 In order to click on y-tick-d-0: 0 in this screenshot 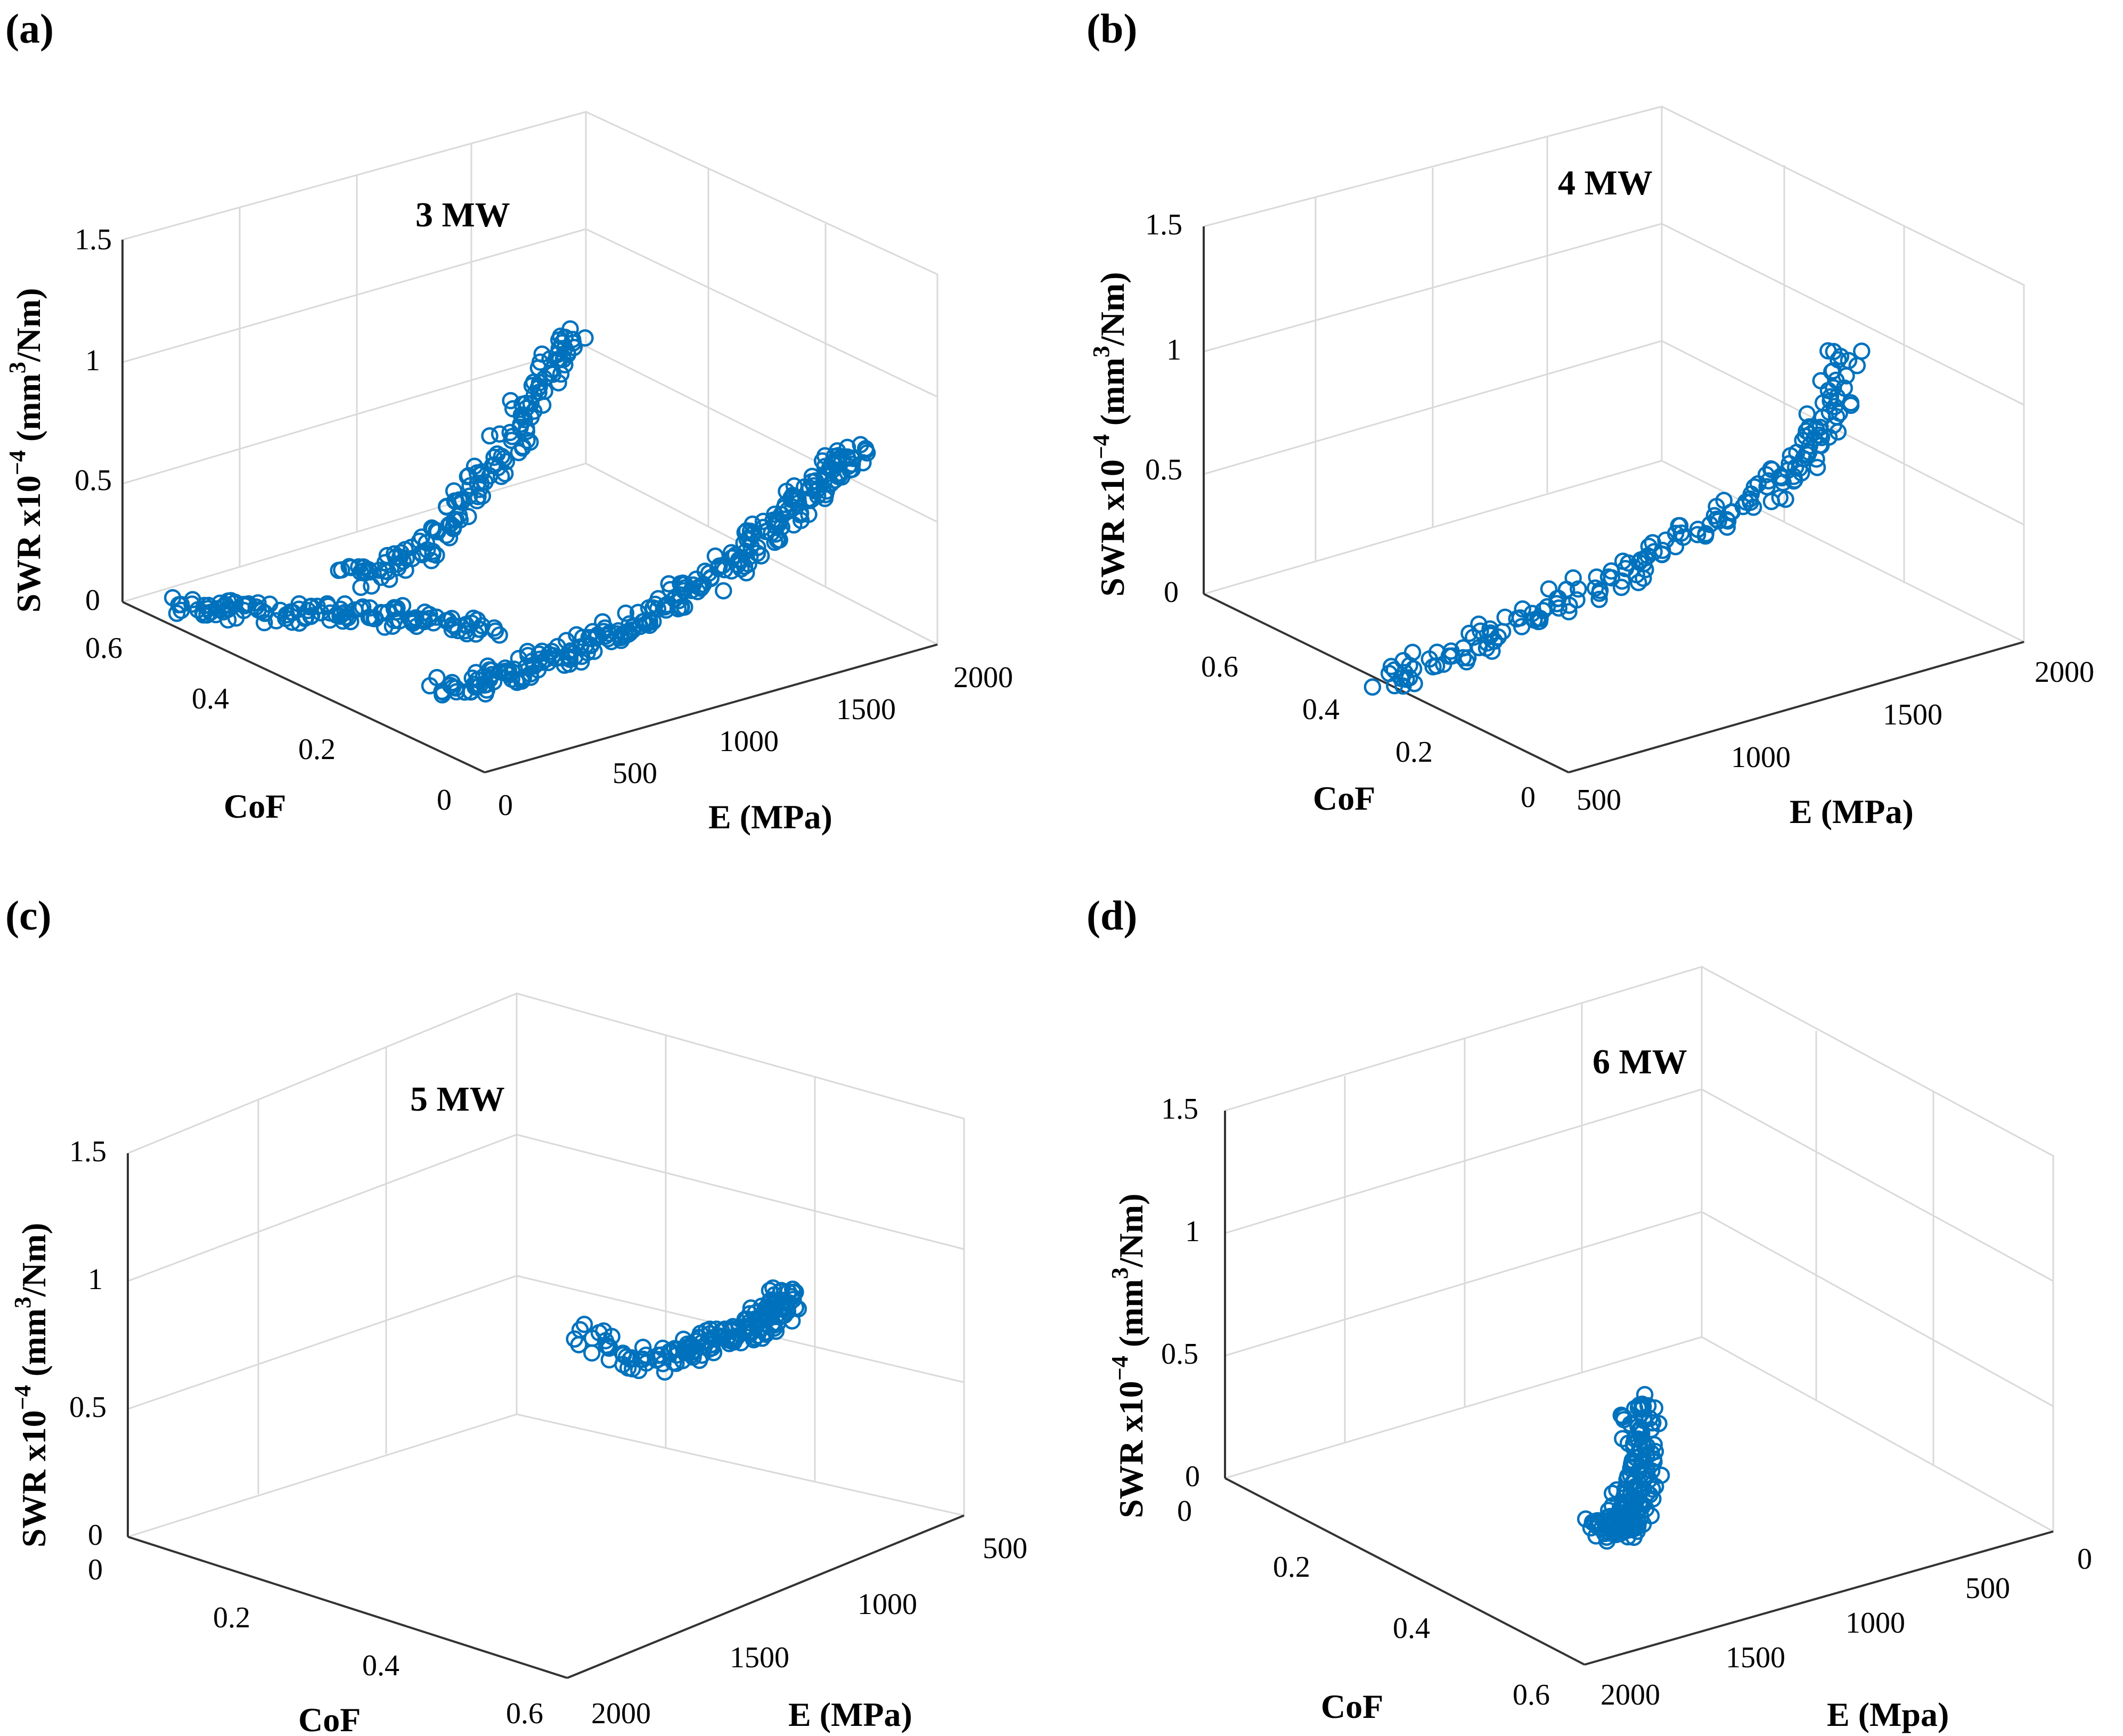, I will do `click(1184, 1511)`.